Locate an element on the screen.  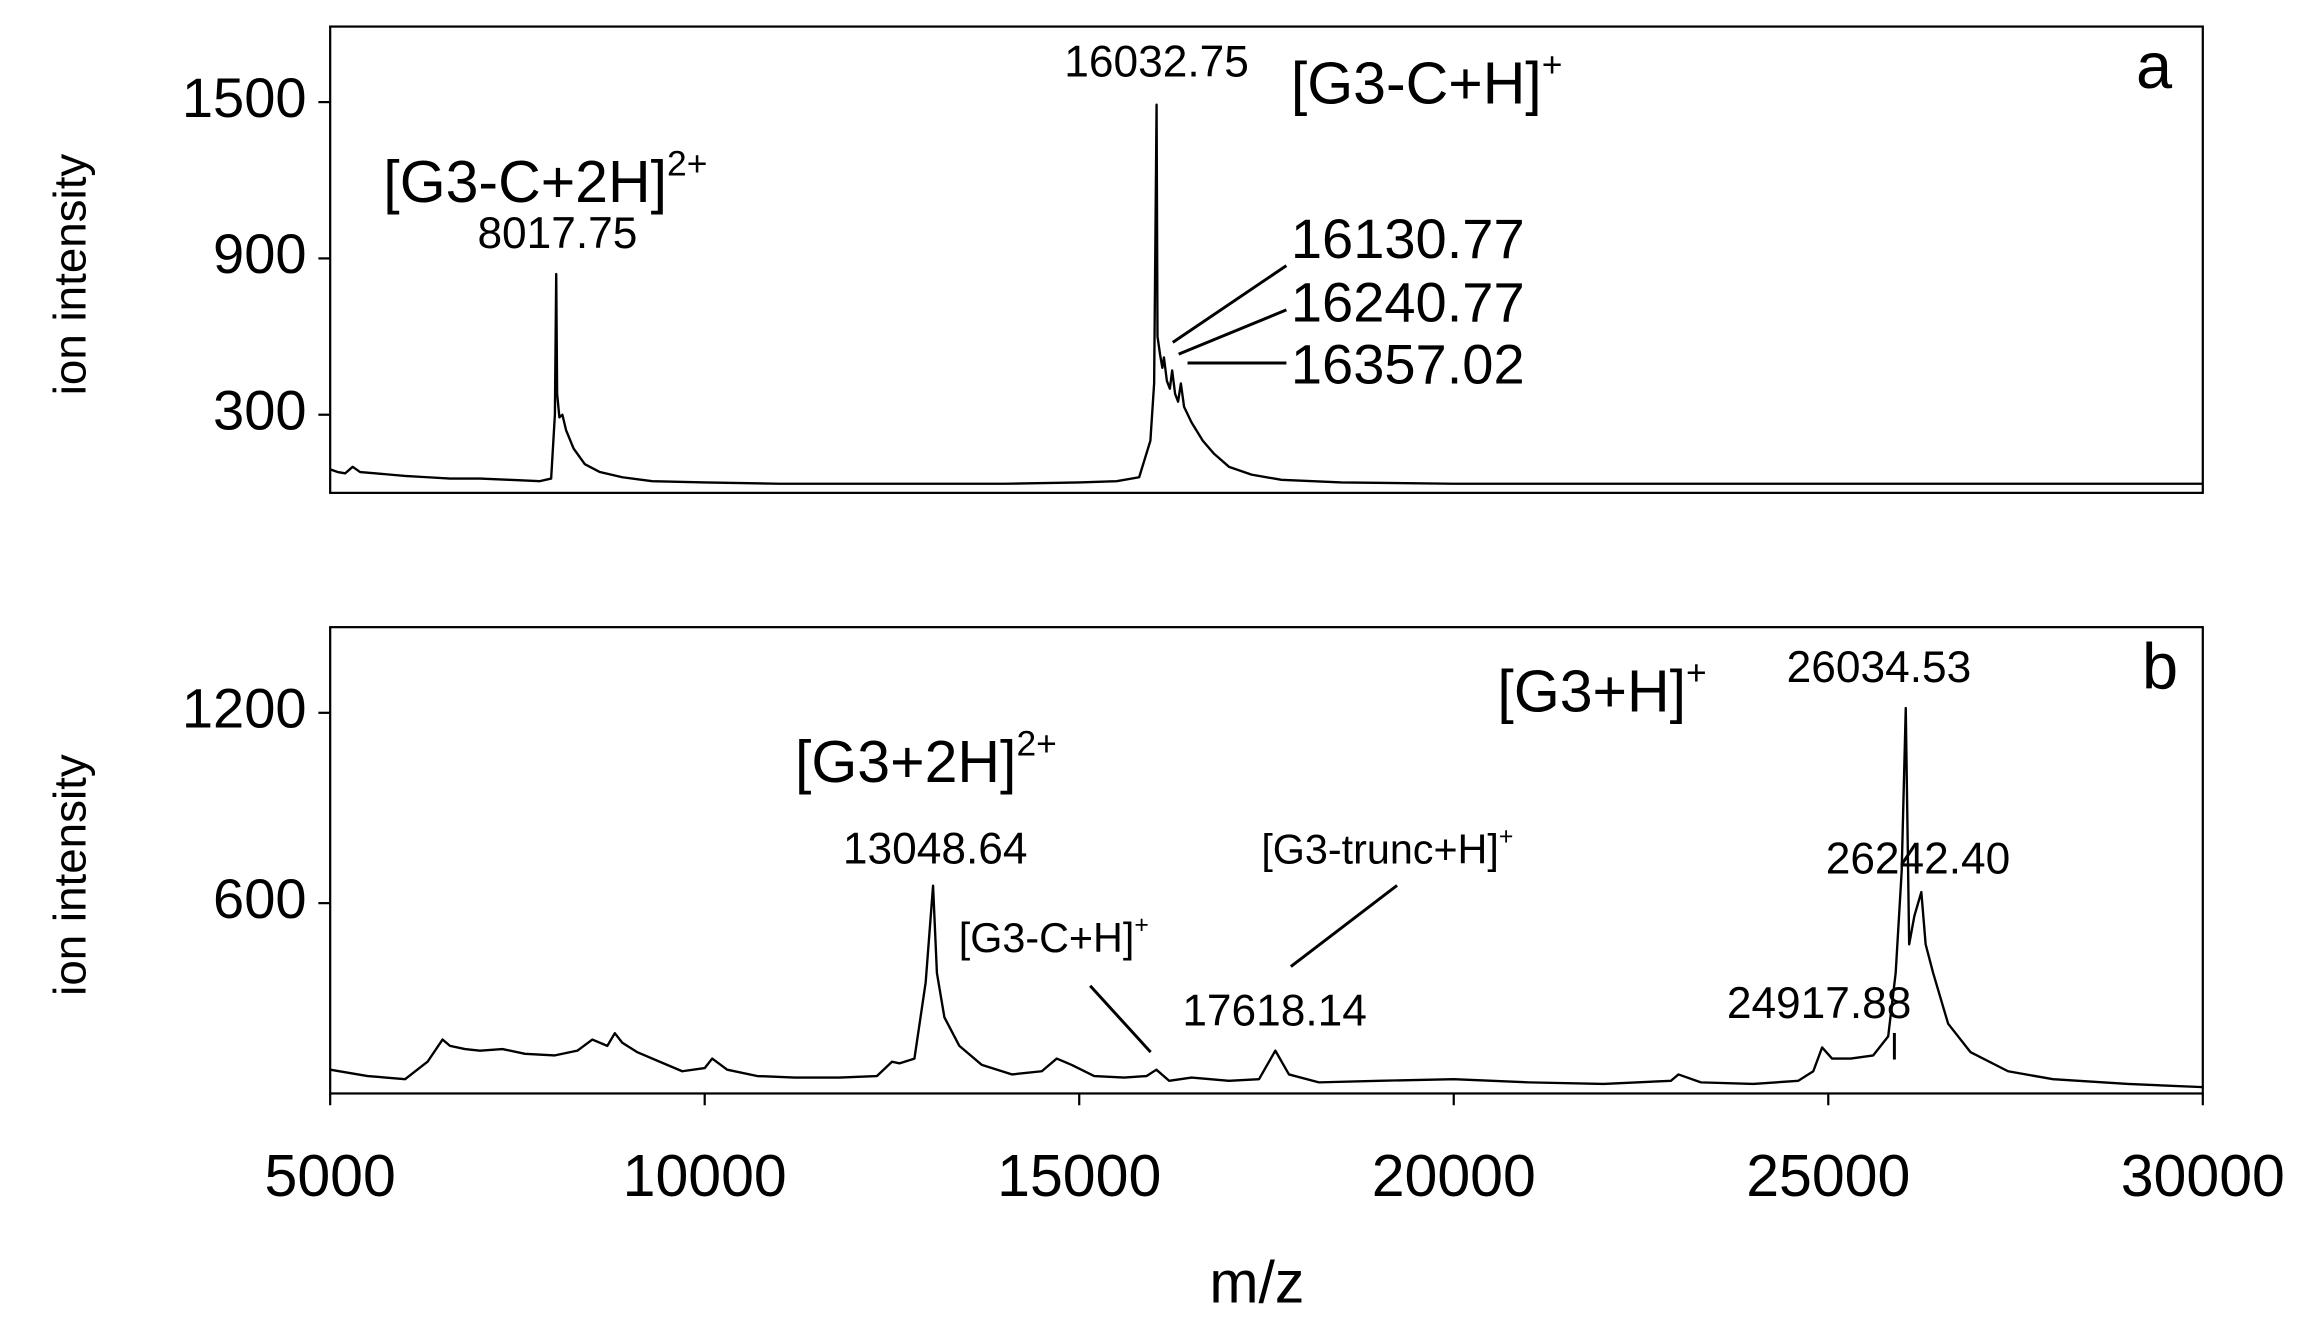
annotation-text: 24917.88 is located at coordinates (1819, 1003).